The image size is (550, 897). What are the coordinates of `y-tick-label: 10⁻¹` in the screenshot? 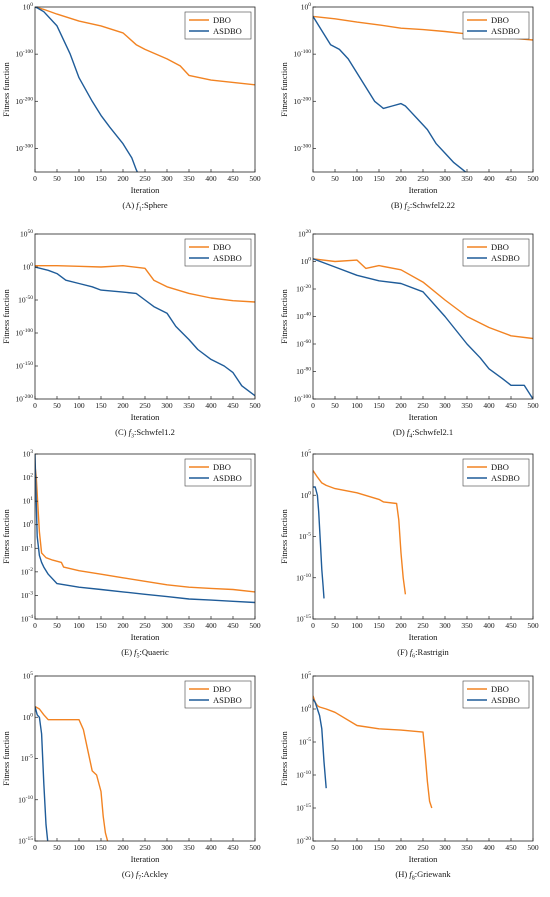 It's located at (27, 548).